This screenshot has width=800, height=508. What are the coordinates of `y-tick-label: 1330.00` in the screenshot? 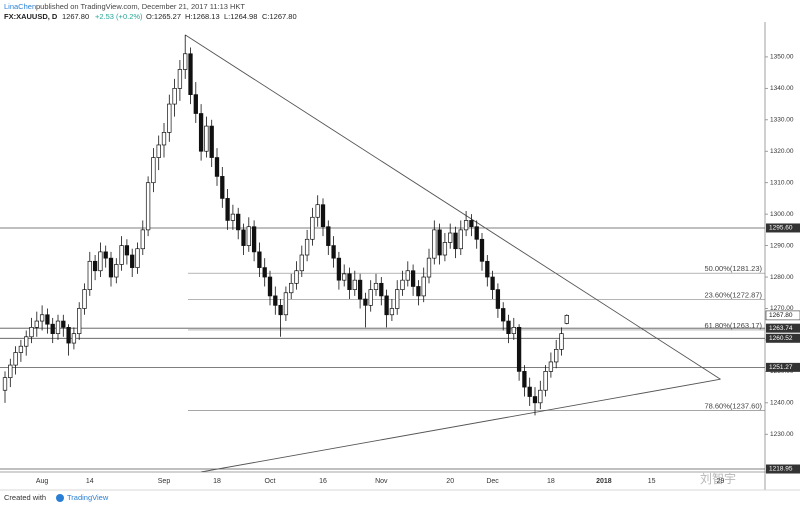 It's located at (782, 120).